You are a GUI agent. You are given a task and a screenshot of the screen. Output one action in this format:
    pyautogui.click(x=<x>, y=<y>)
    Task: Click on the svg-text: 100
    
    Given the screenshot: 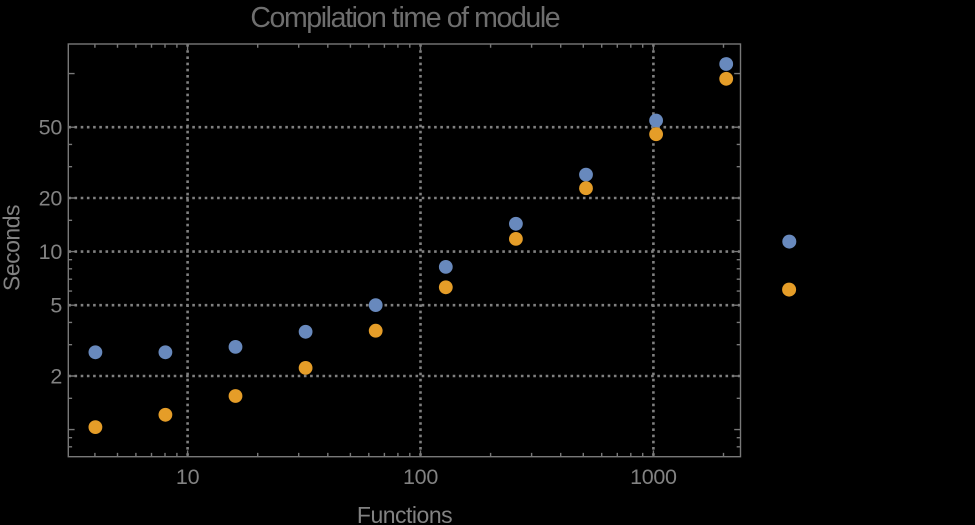 What is the action you would take?
    pyautogui.click(x=420, y=477)
    